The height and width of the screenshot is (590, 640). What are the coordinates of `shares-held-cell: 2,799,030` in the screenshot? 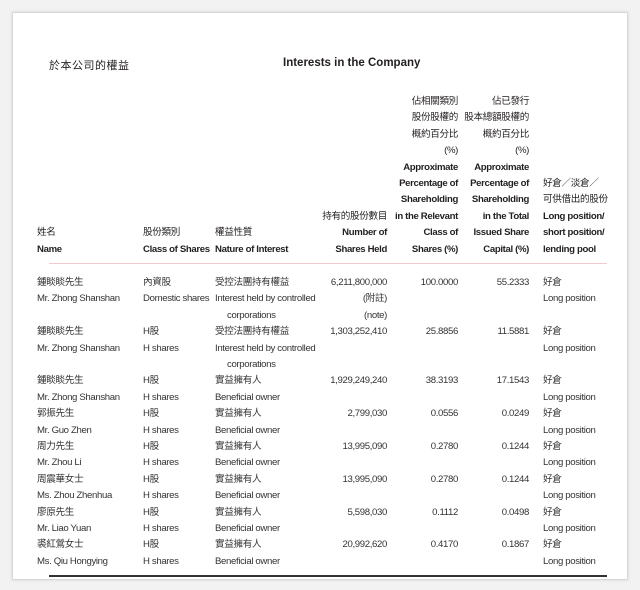 It's located at (367, 414).